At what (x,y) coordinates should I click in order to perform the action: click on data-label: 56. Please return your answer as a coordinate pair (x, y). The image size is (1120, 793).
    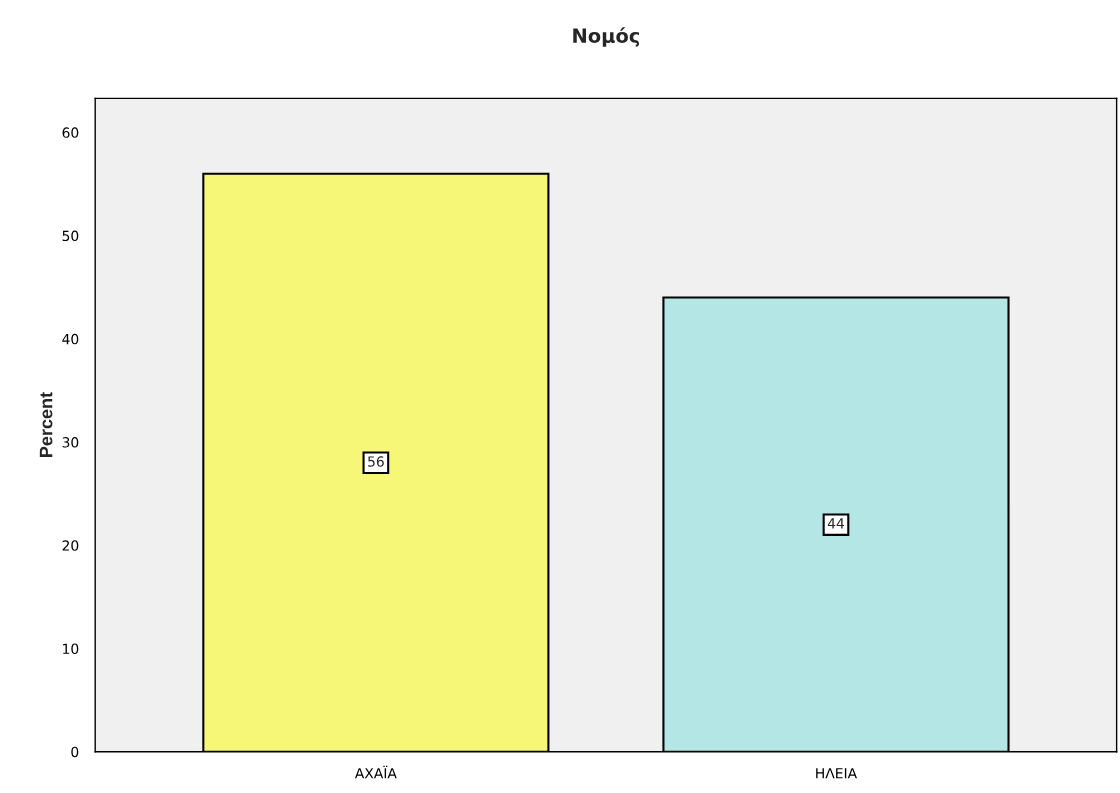
    Looking at the image, I should click on (376, 461).